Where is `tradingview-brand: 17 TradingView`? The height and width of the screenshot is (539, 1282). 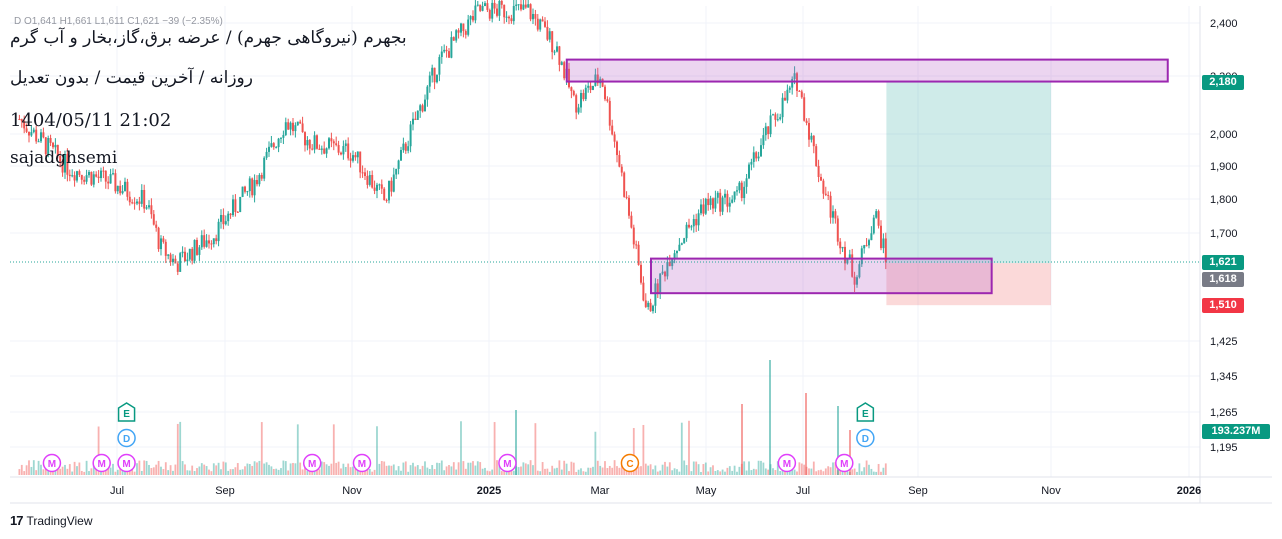
tradingview-brand: 17 TradingView is located at coordinates (51, 520).